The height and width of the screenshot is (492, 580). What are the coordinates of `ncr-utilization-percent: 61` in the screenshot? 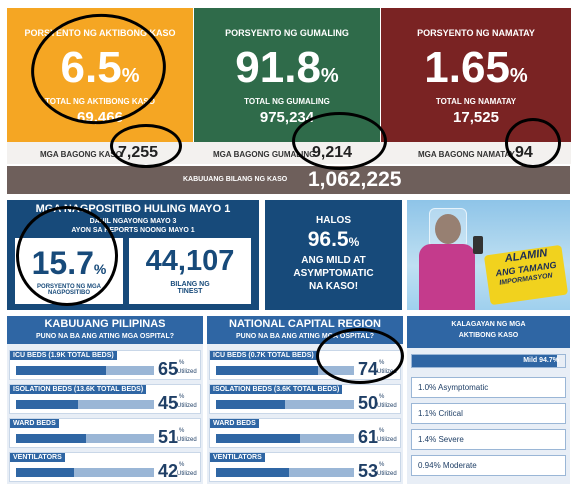 It's located at (368, 437).